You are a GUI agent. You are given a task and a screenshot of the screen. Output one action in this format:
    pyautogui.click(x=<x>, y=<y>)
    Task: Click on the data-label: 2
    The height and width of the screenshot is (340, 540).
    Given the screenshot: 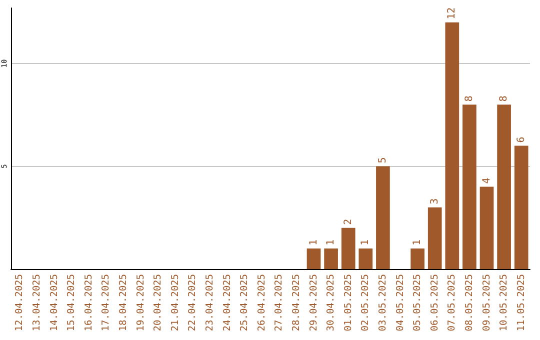 What is the action you would take?
    pyautogui.click(x=348, y=221)
    